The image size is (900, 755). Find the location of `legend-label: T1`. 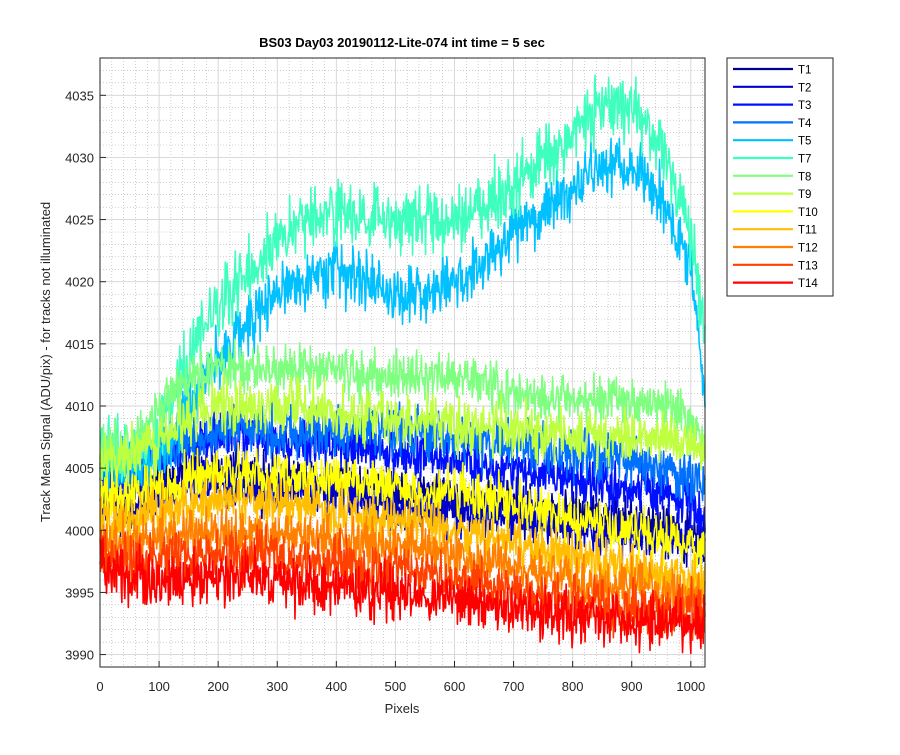

legend-label: T1 is located at coordinates (804, 71).